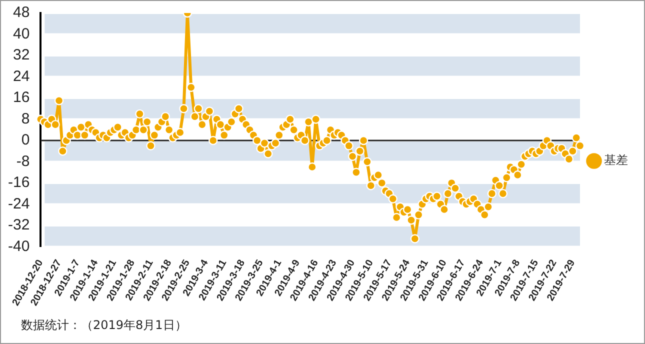  I want to click on y-tick-label: -16, so click(19, 183).